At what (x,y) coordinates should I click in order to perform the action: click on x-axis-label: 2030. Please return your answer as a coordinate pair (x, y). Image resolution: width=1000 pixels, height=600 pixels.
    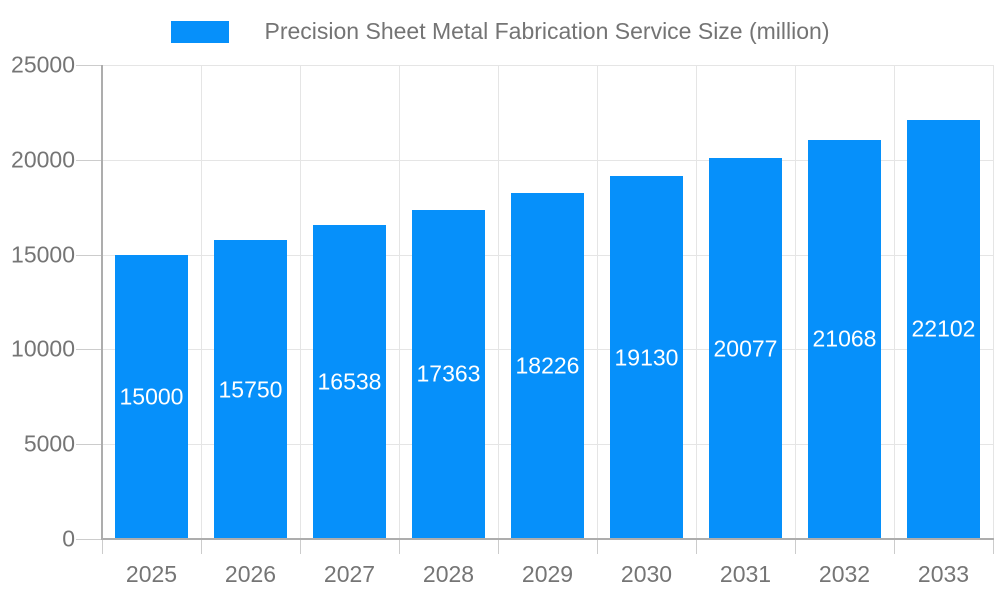
    Looking at the image, I should click on (646, 574).